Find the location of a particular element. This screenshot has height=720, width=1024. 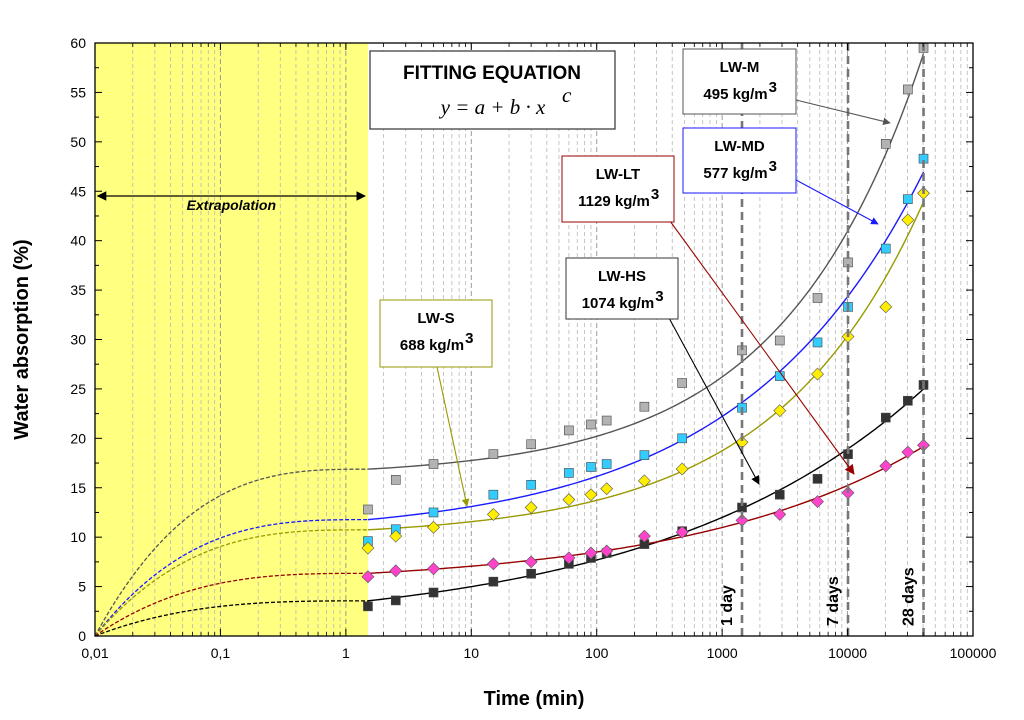

y-tick-label: 30 is located at coordinates (78, 340).